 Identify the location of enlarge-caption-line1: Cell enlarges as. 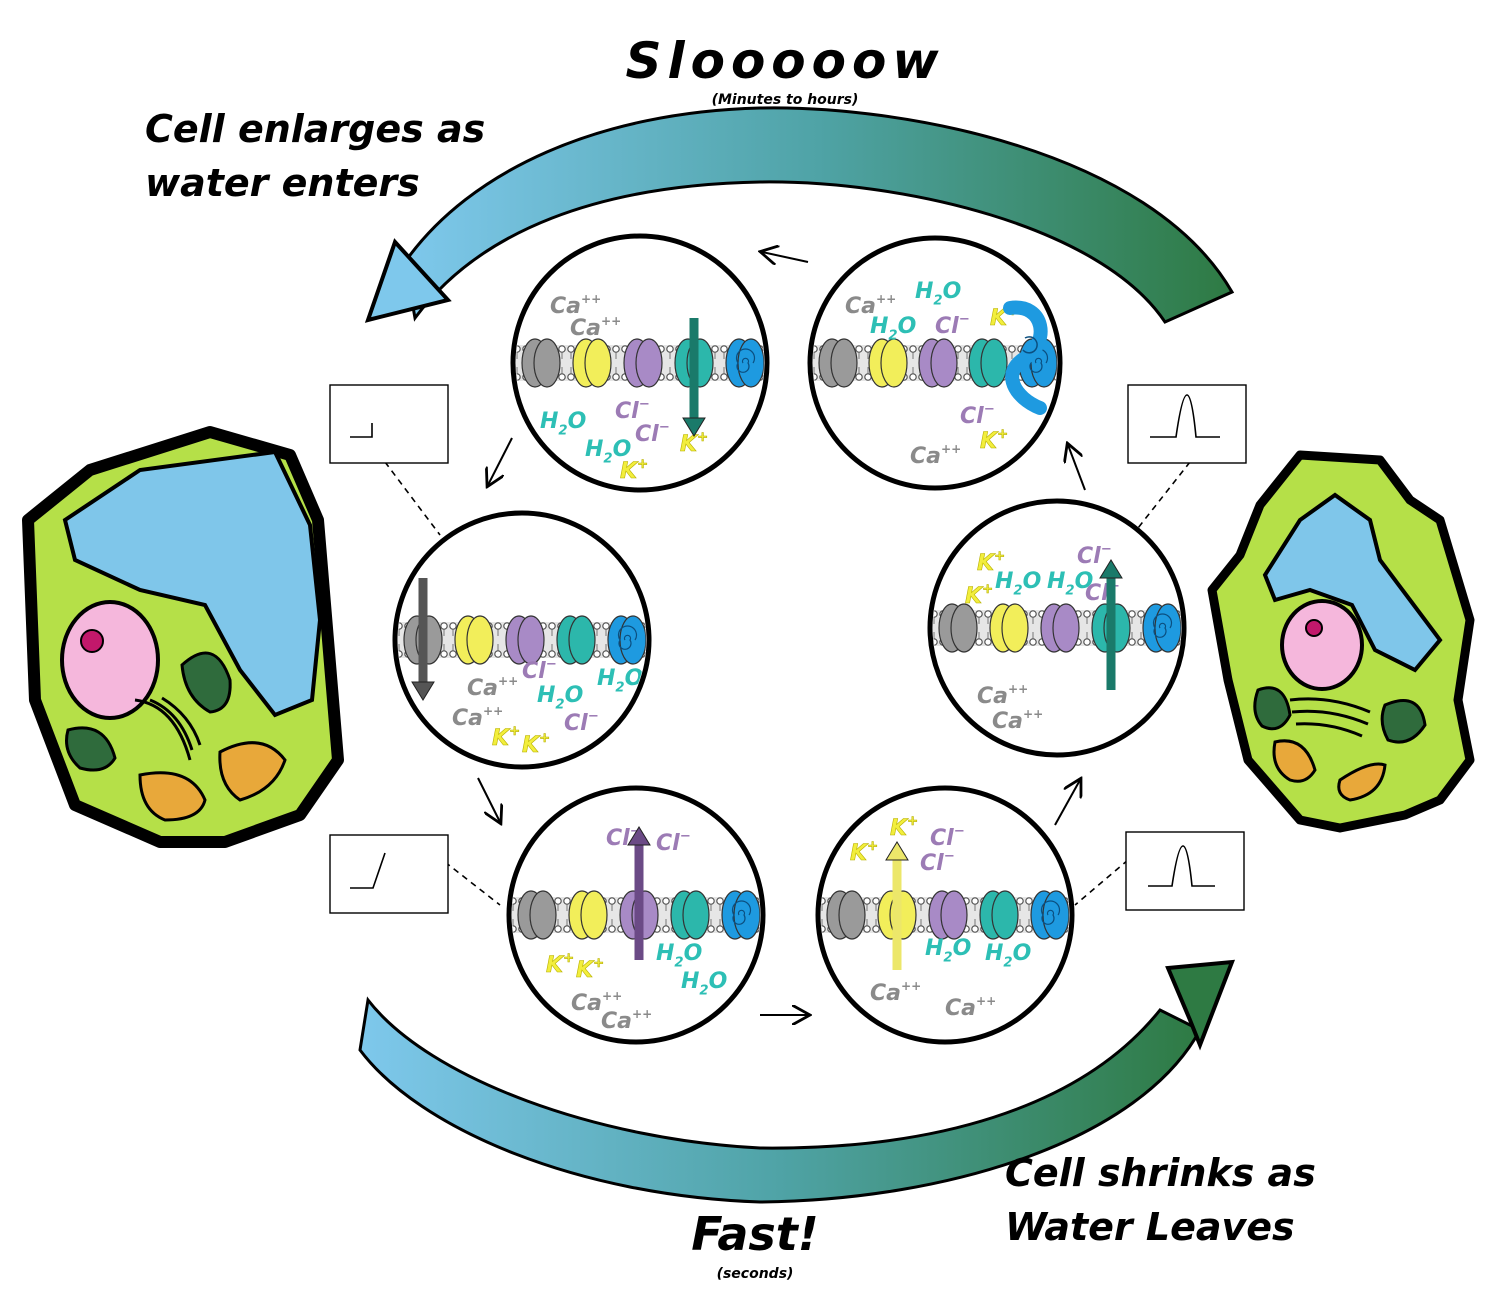
(315, 129).